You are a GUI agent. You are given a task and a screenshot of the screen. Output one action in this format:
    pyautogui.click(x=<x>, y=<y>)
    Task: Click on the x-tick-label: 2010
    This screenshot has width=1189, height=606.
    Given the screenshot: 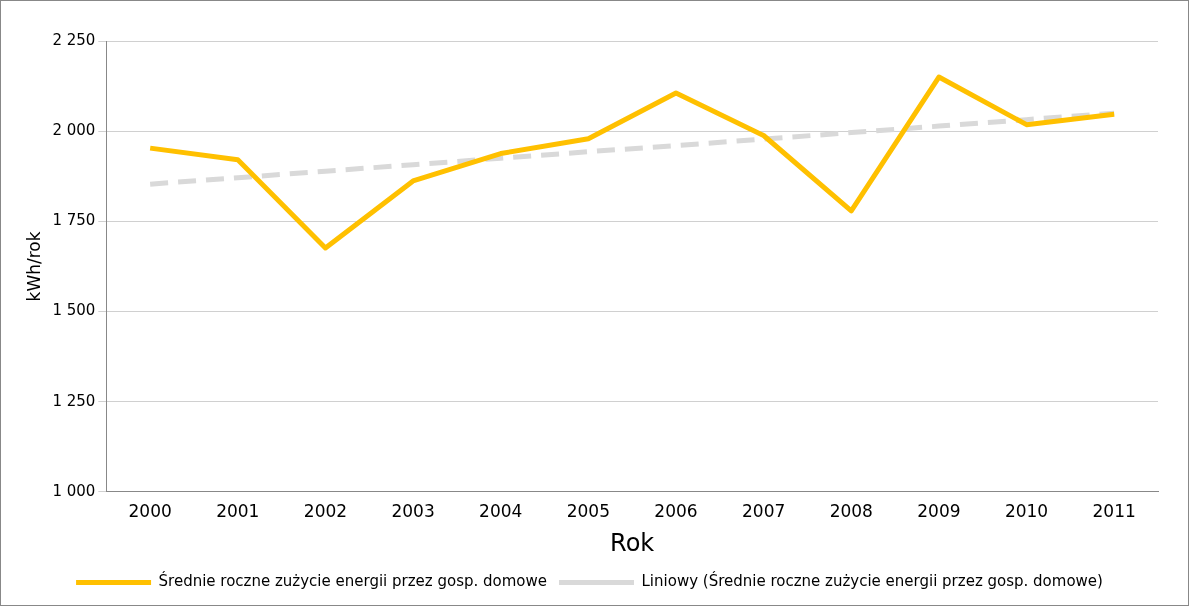 What is the action you would take?
    pyautogui.click(x=1026, y=511)
    